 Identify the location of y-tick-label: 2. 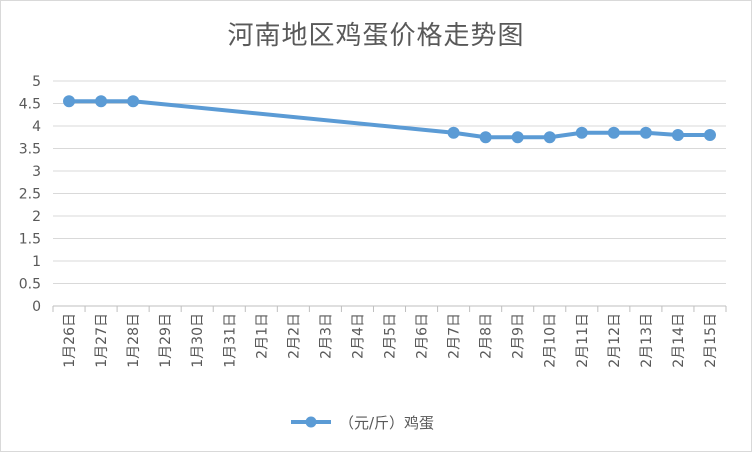
(36, 217).